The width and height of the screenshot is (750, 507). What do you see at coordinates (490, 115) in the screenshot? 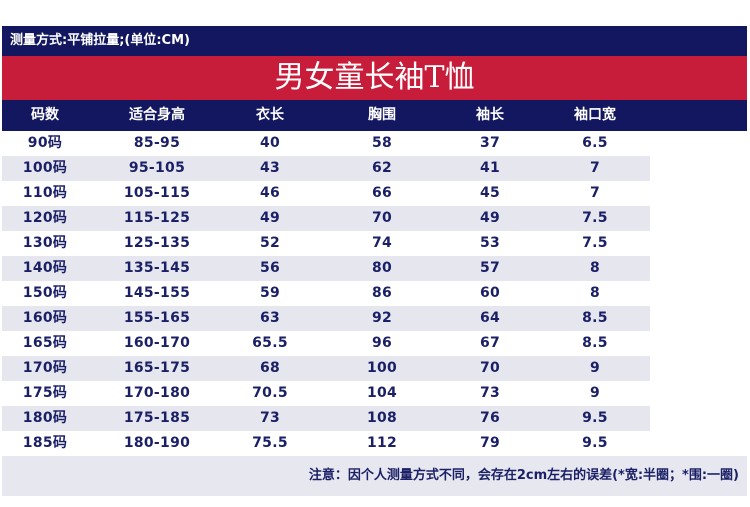
I see `col-header-sleeve: 袖长` at bounding box center [490, 115].